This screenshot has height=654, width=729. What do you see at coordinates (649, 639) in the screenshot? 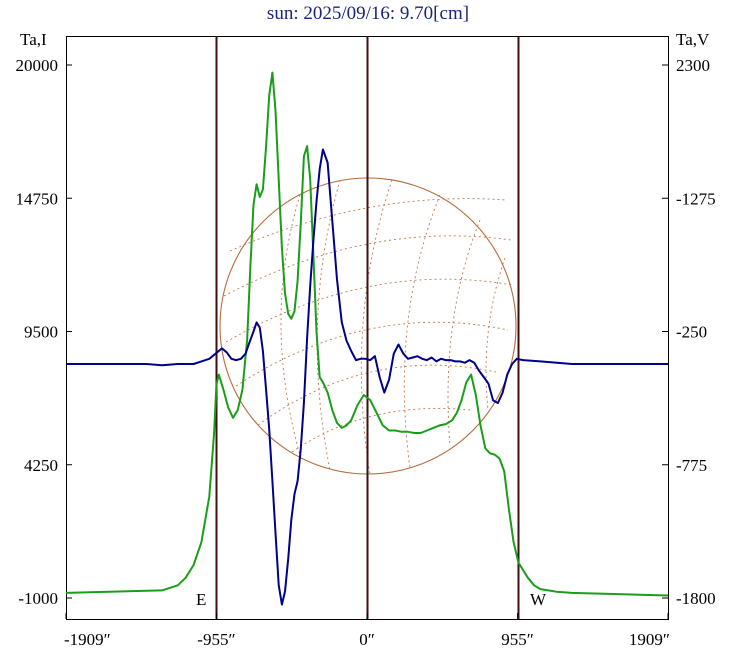
I see `x-tick-label-4: 1909″` at bounding box center [649, 639].